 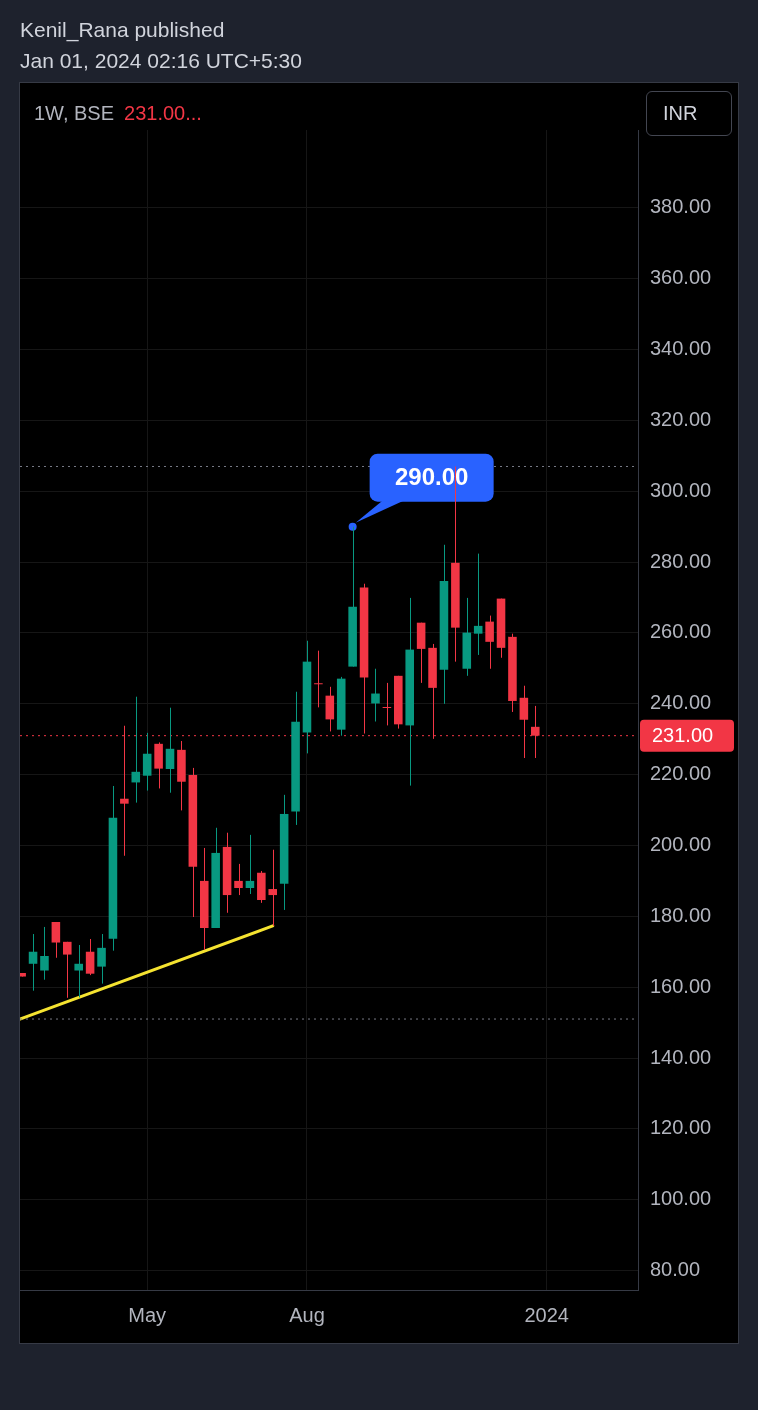 What do you see at coordinates (681, 489) in the screenshot?
I see `y-tick-label: 300.00` at bounding box center [681, 489].